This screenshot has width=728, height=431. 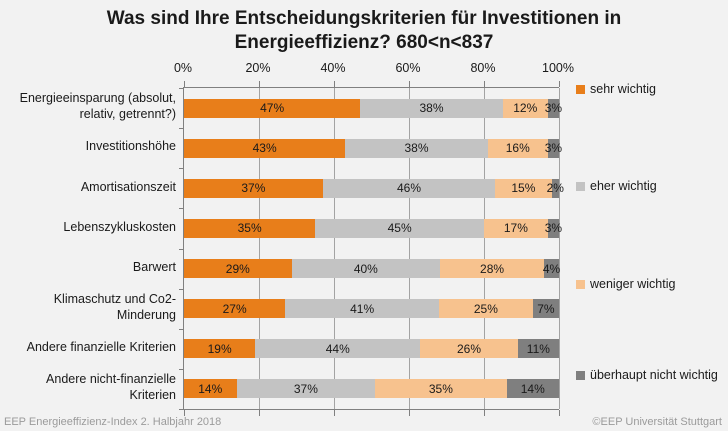 I want to click on bar-segment: 38%, so click(x=431, y=108).